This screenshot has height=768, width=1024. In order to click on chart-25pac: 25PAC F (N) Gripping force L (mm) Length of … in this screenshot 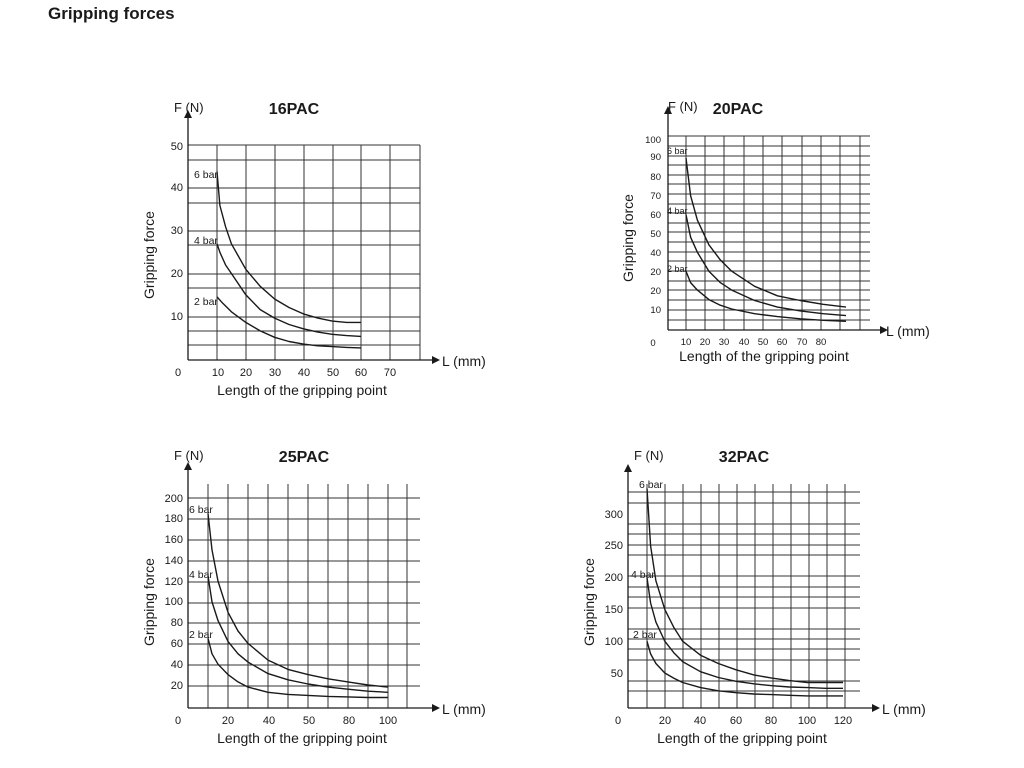, I will do `click(313, 597)`.